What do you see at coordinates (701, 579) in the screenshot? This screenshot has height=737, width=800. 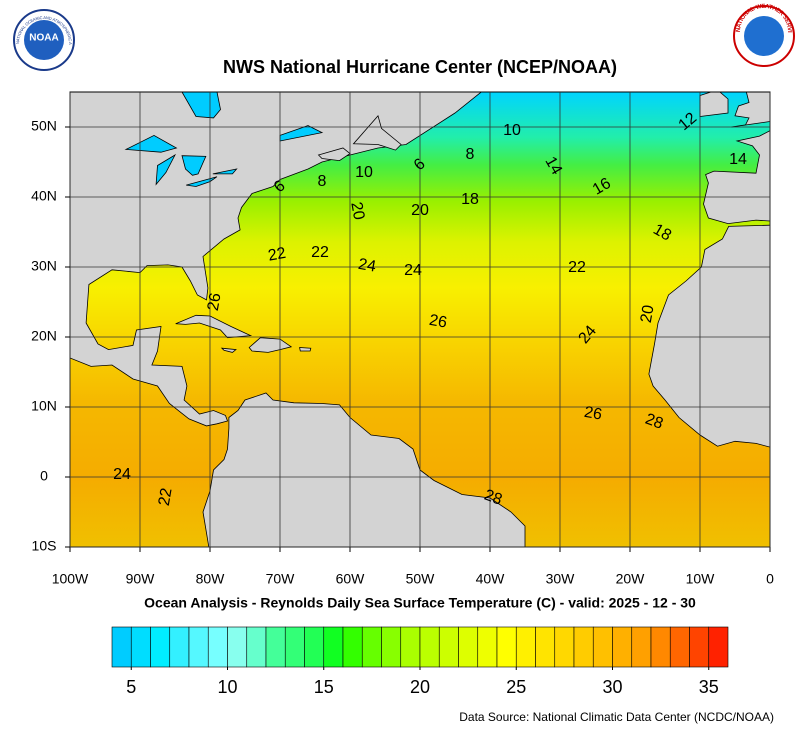 I see `x-tick-label: 10W` at bounding box center [701, 579].